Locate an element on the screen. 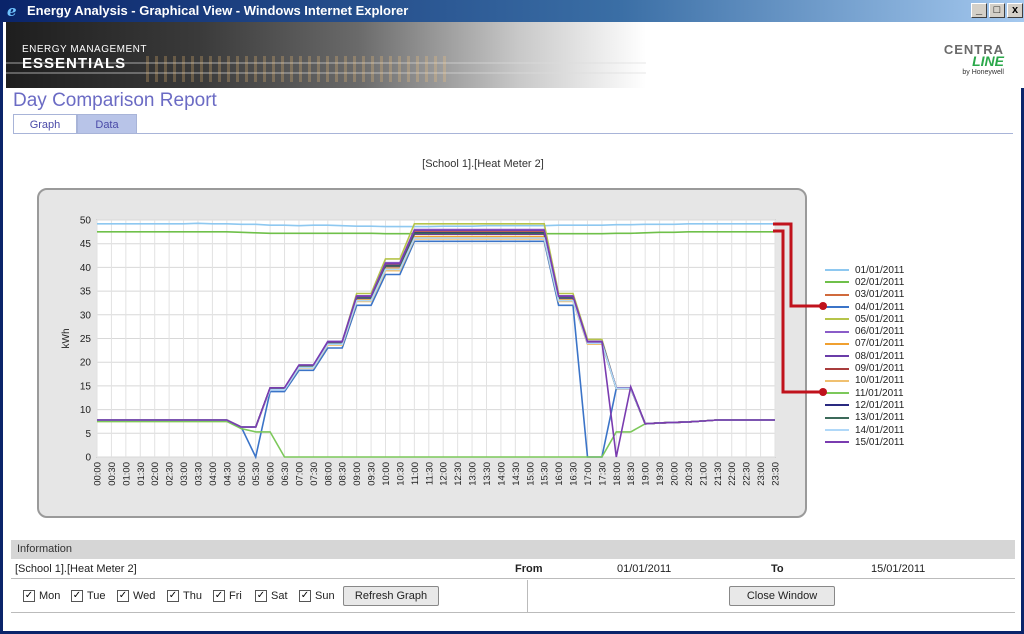  checkbox-sat: ✓ is located at coordinates (261, 596).